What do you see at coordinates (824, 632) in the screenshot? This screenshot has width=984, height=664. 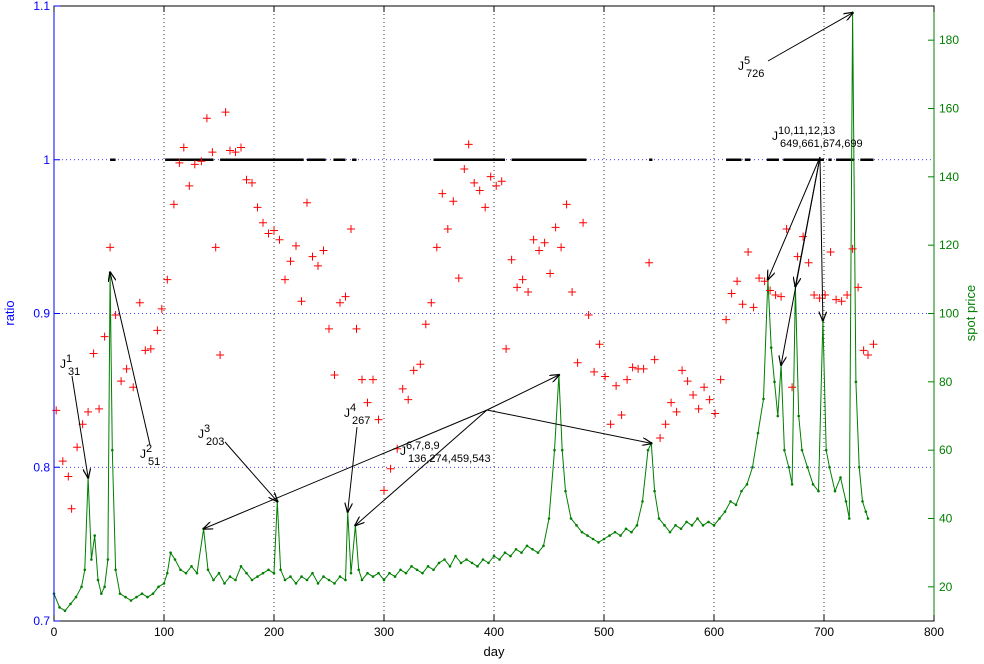 I see `x-tick-label: 700` at bounding box center [824, 632].